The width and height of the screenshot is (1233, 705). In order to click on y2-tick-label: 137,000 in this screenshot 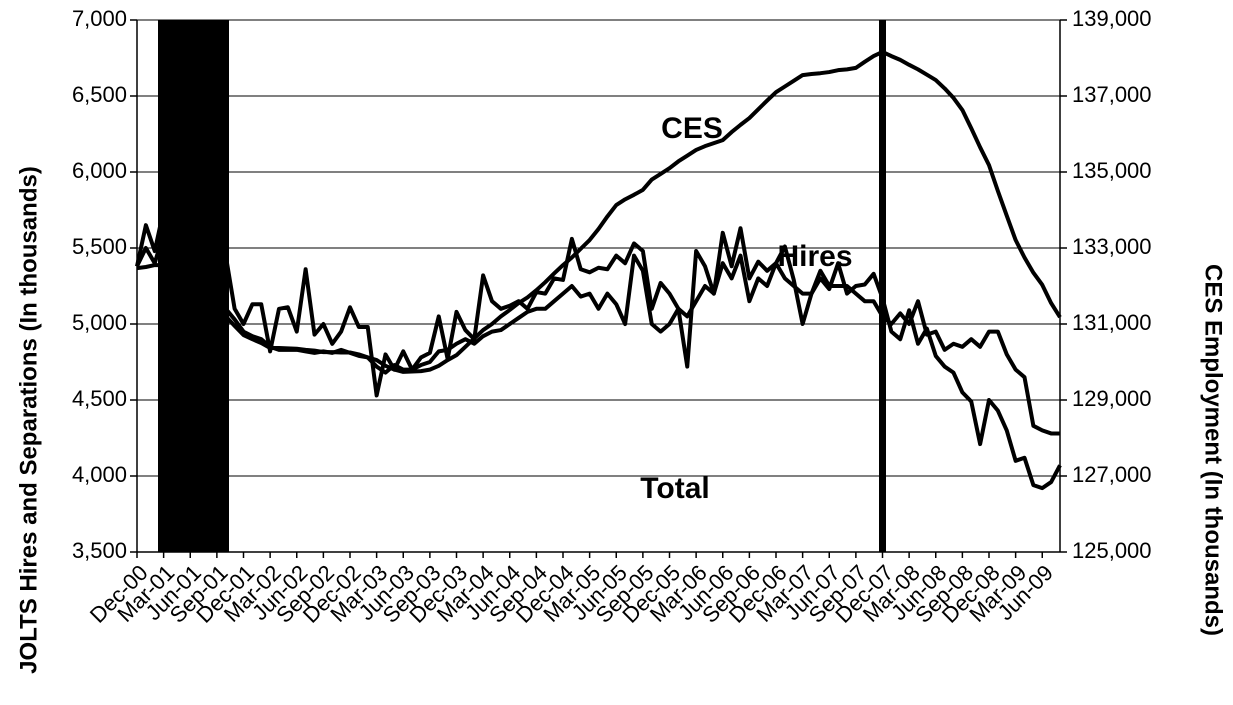, I will do `click(1112, 94)`.